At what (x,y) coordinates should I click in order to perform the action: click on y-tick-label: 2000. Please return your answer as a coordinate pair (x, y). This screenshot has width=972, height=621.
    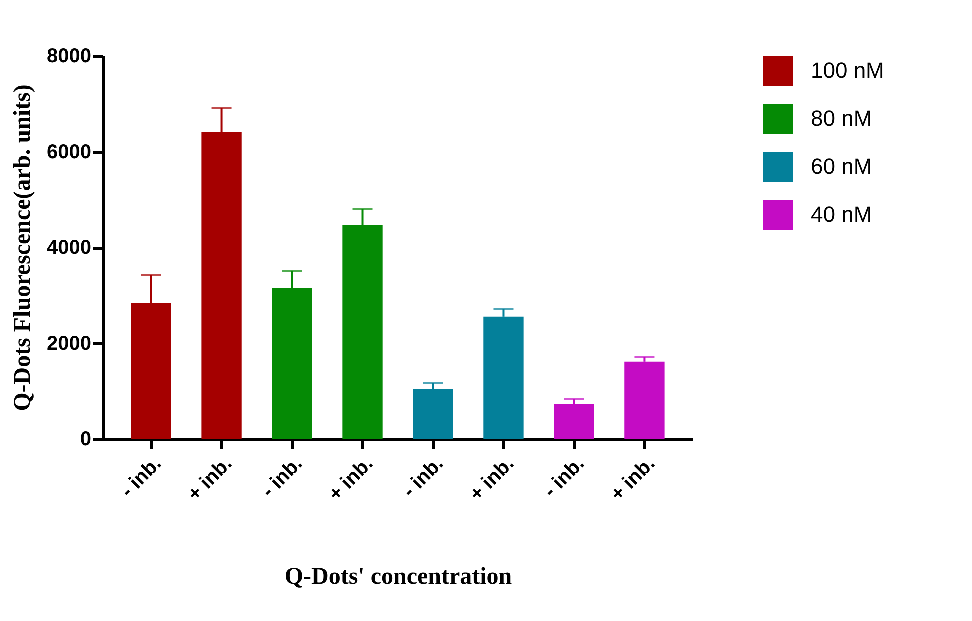
    Looking at the image, I should click on (69, 343).